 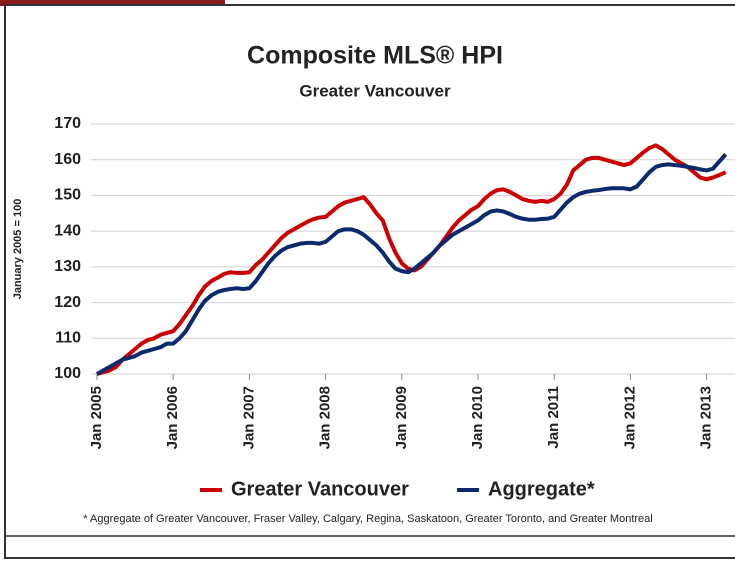 What do you see at coordinates (706, 417) in the screenshot?
I see `x-tick-label: Jan 2013` at bounding box center [706, 417].